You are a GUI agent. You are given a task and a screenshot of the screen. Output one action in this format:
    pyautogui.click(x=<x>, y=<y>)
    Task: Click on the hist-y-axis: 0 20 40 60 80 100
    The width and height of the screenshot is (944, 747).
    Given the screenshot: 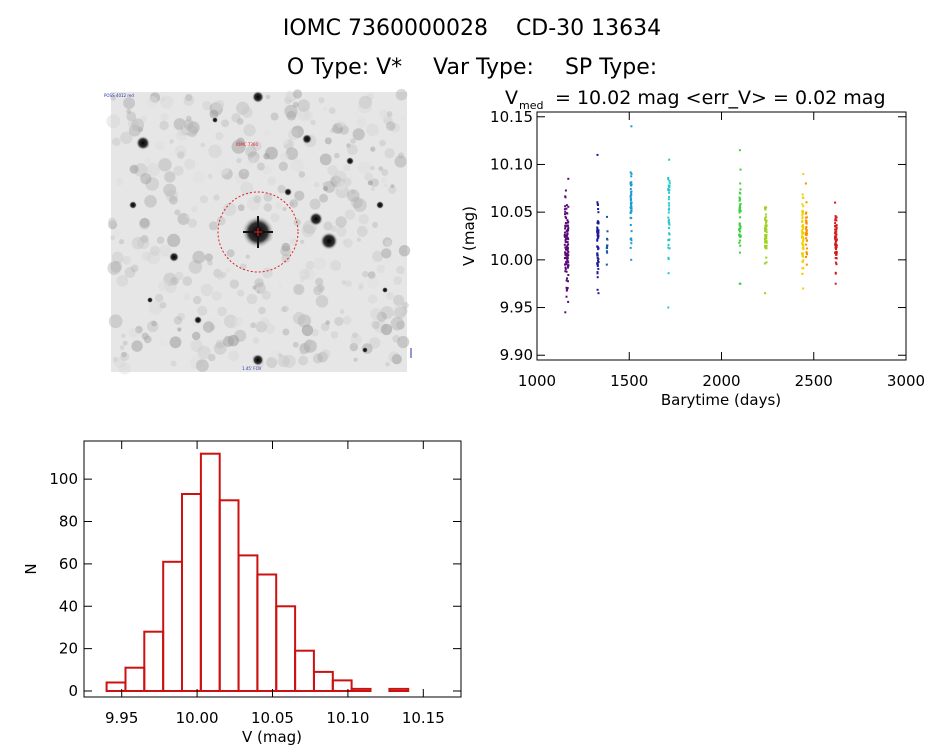 What is the action you would take?
    pyautogui.click(x=255, y=585)
    